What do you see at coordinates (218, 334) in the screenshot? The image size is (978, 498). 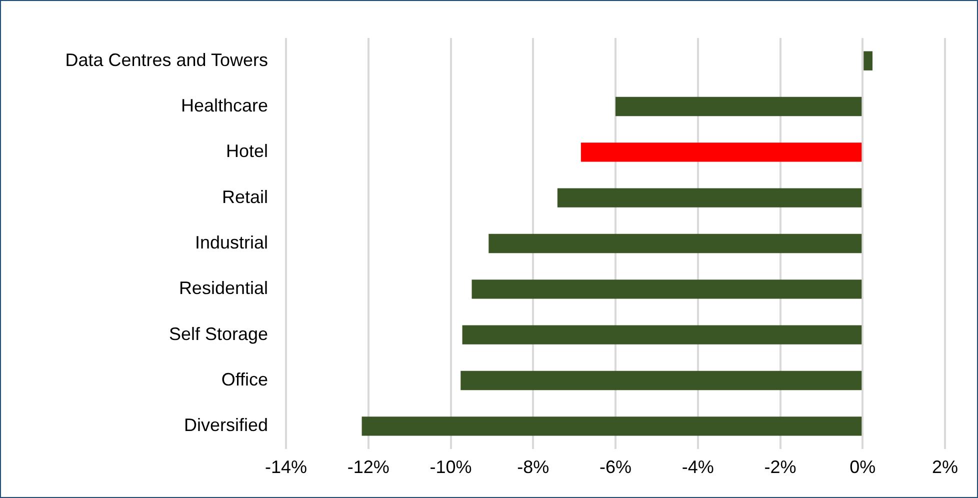 I see `y-tick-label: Self Storage` at bounding box center [218, 334].